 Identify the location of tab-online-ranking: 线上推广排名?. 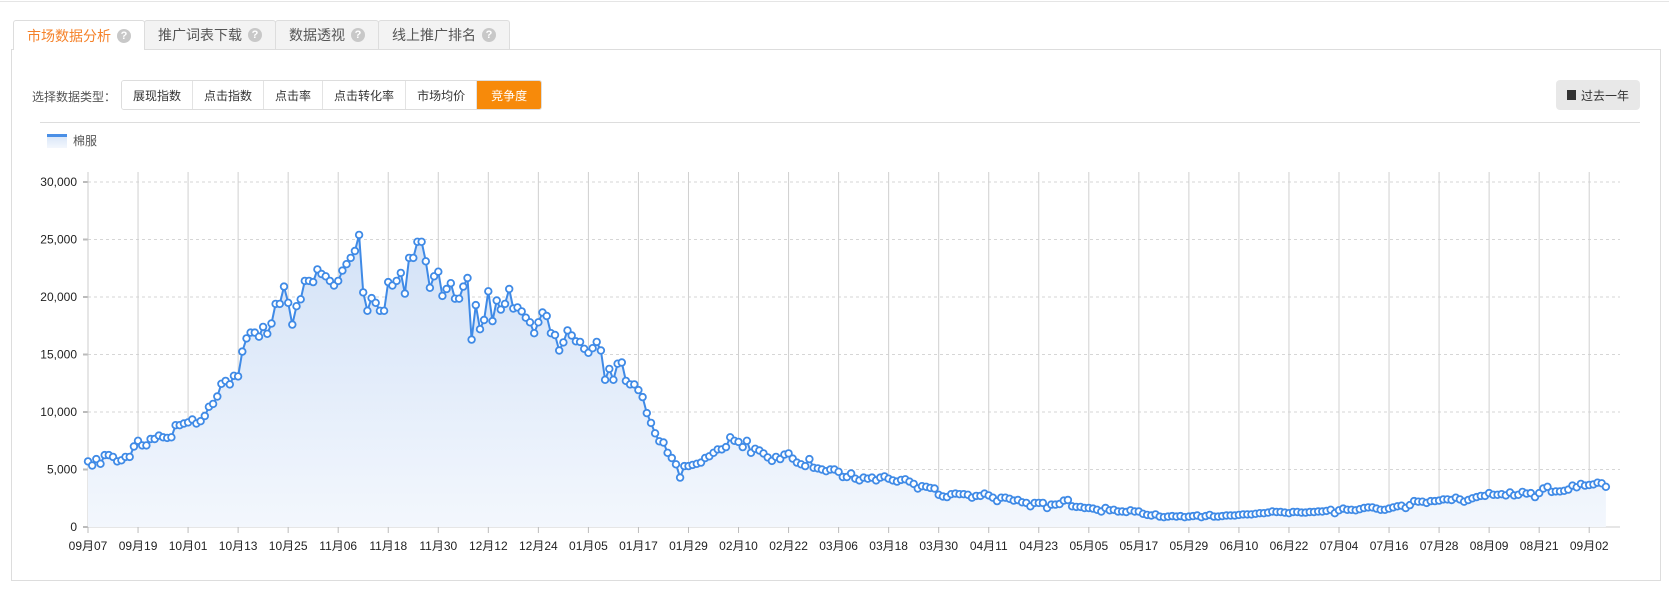
(444, 34).